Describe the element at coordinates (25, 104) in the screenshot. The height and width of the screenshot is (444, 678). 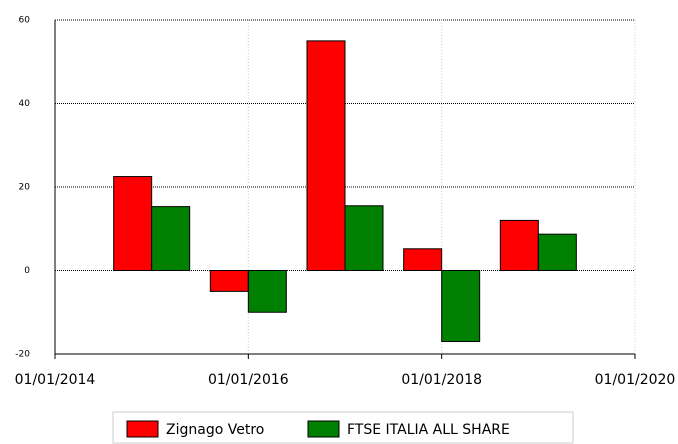
I see `y-tick-label: 40` at that location.